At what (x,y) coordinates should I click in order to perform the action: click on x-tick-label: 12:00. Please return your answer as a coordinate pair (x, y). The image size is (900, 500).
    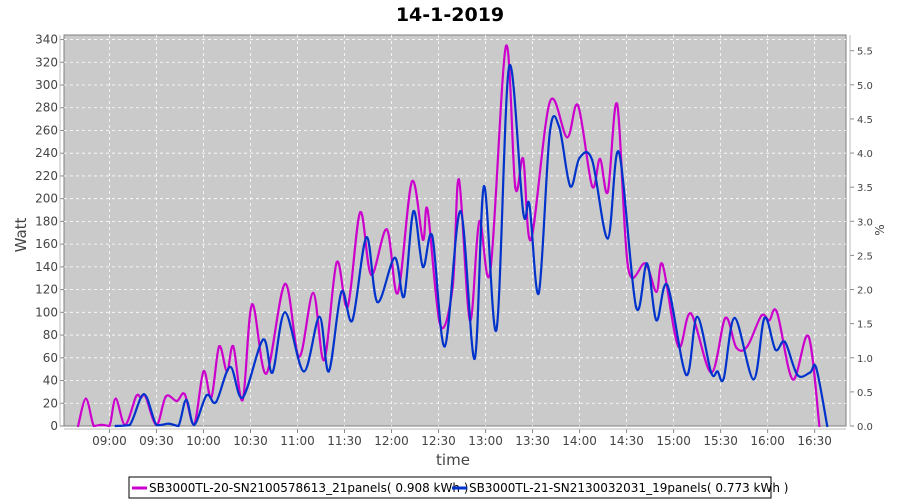
    Looking at the image, I should click on (391, 441).